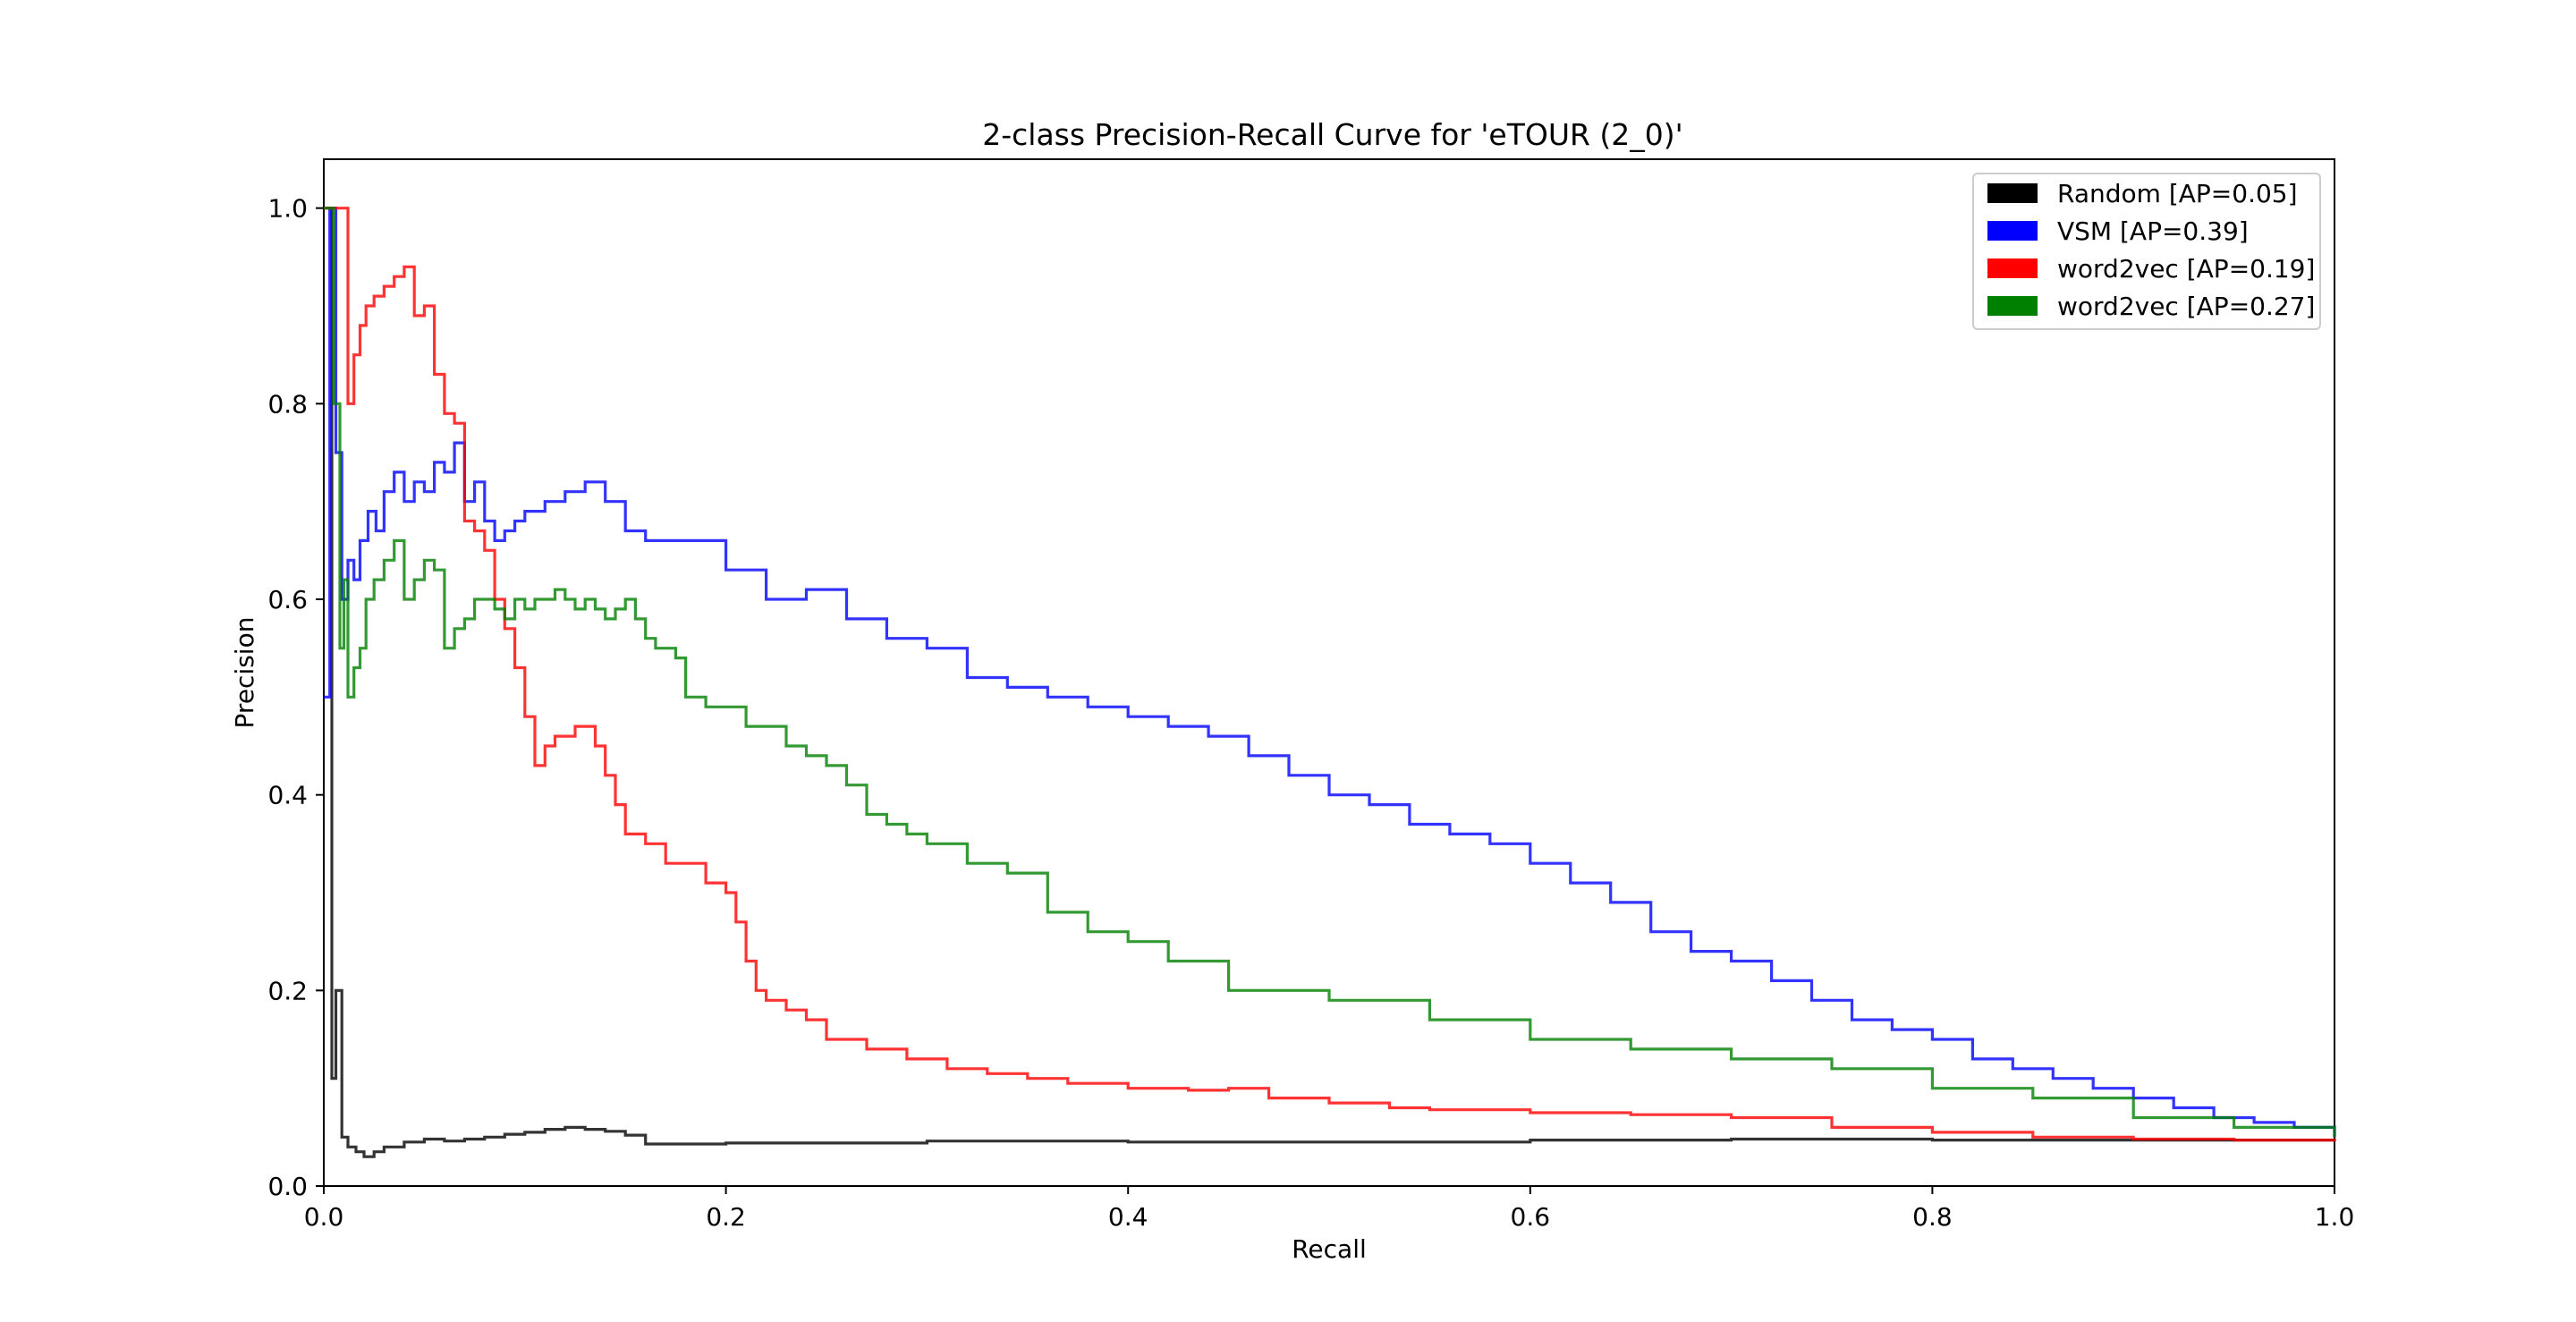 Image resolution: width=2576 pixels, height=1322 pixels. What do you see at coordinates (1329, 1209) in the screenshot?
I see `x-axis: 0.0 0.2 0.4 0.6 0.8 1.0` at bounding box center [1329, 1209].